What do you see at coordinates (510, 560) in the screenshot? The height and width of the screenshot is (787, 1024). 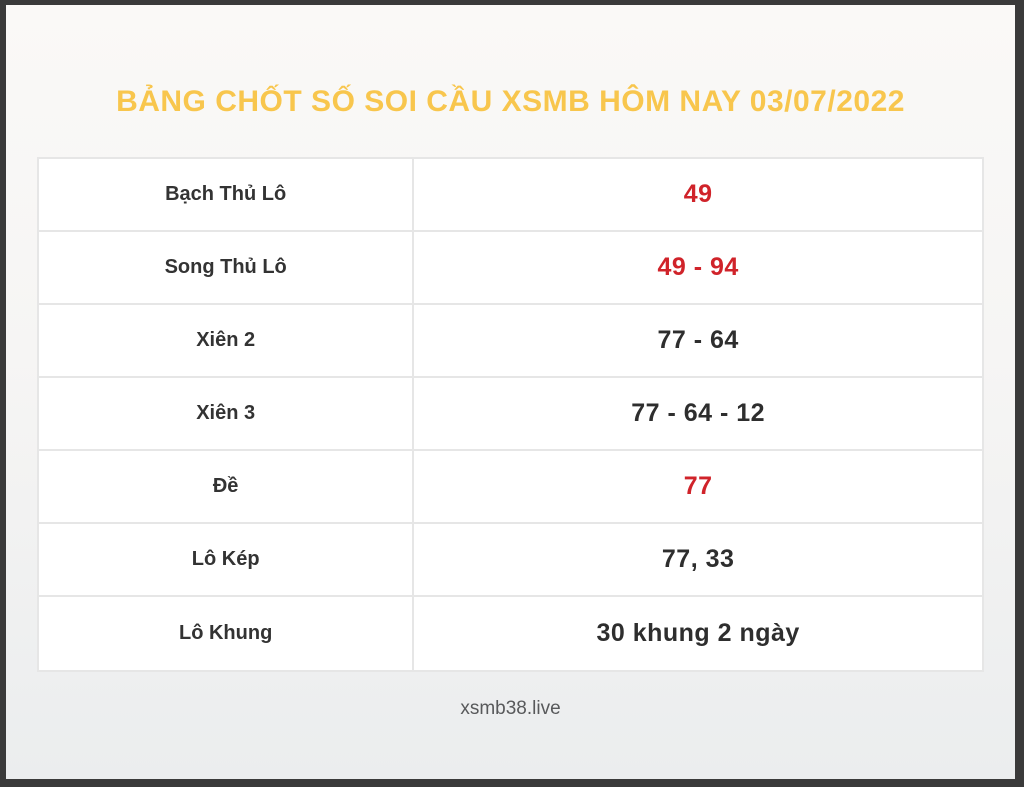 I see `table-row: Lô Kép 77, 33` at bounding box center [510, 560].